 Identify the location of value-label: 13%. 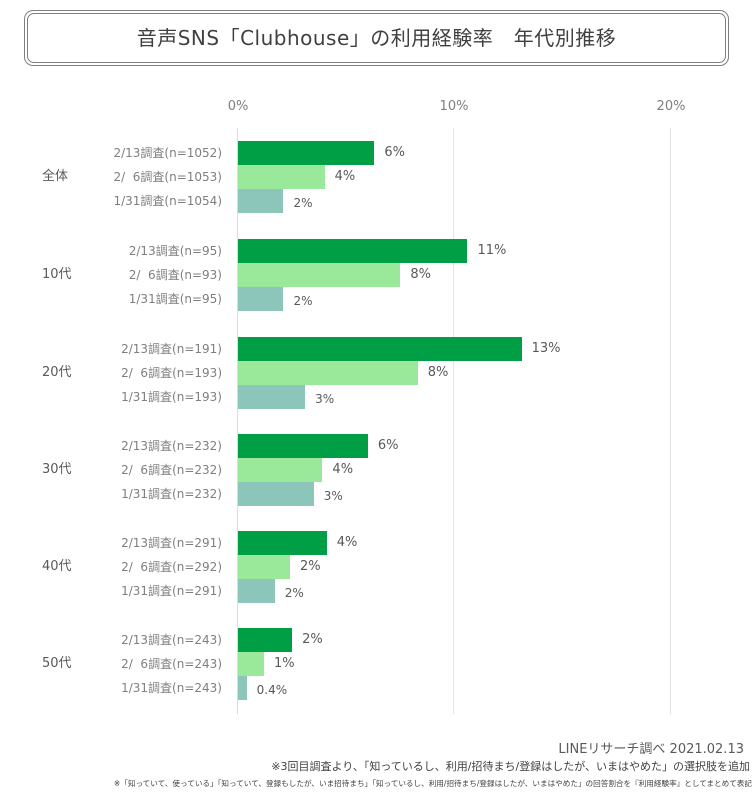
(546, 348).